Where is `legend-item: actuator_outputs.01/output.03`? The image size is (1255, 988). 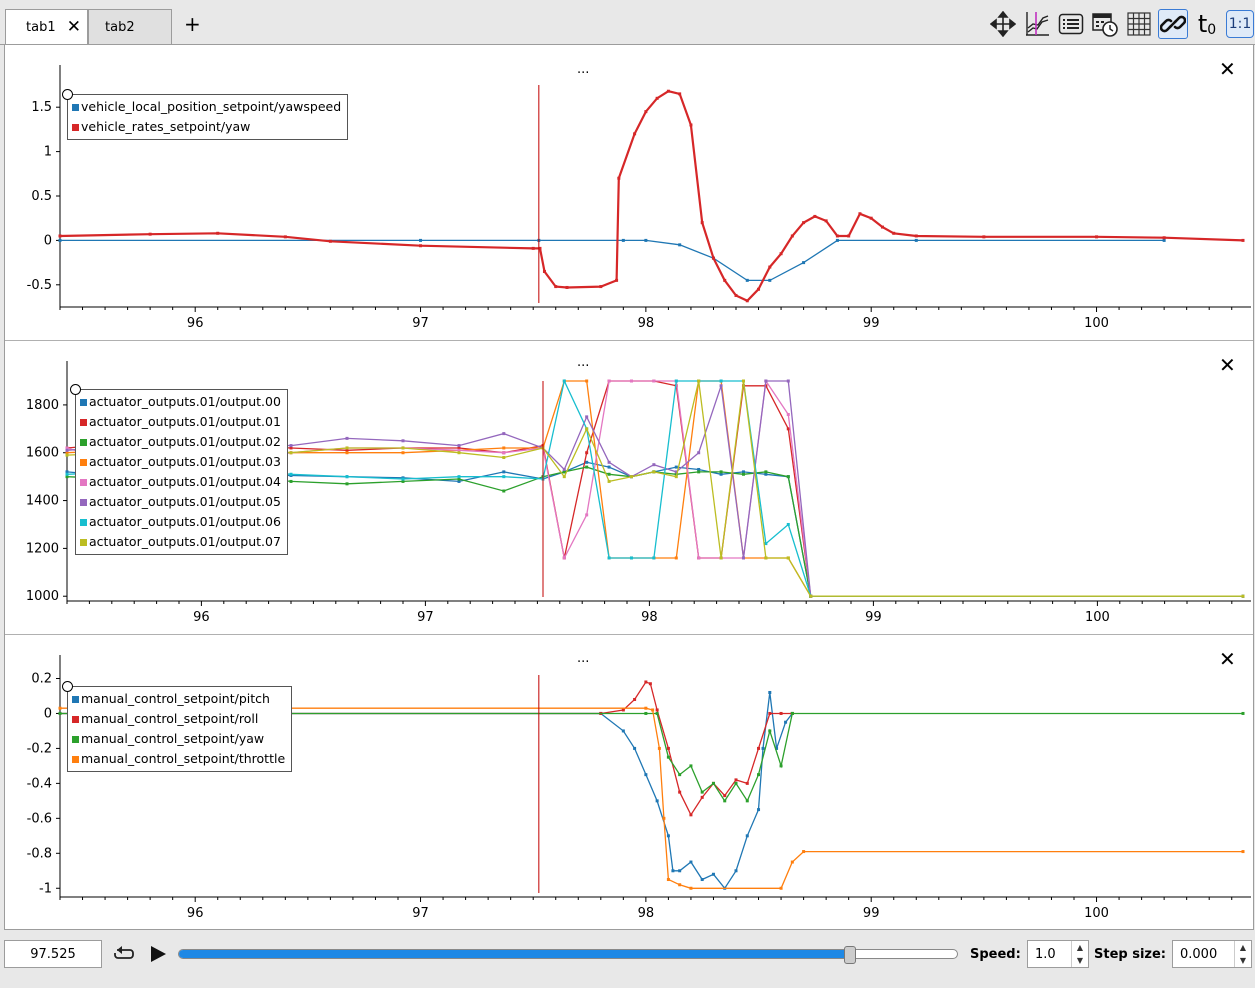
legend-item: actuator_outputs.01/output.03 is located at coordinates (180, 462).